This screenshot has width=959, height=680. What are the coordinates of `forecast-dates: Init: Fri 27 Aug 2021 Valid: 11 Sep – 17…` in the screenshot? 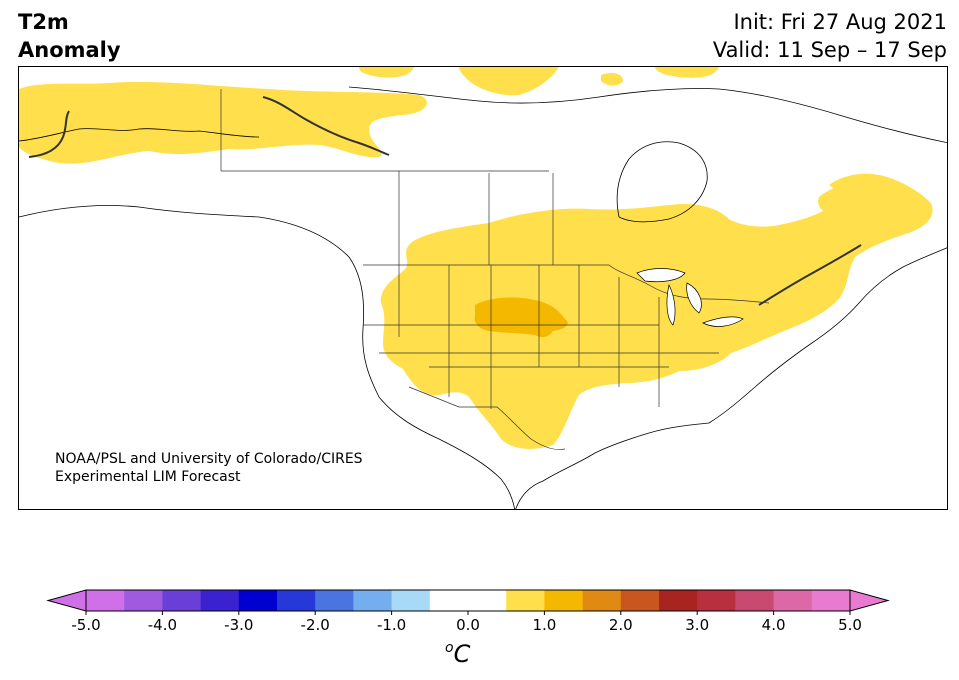 It's located at (830, 36).